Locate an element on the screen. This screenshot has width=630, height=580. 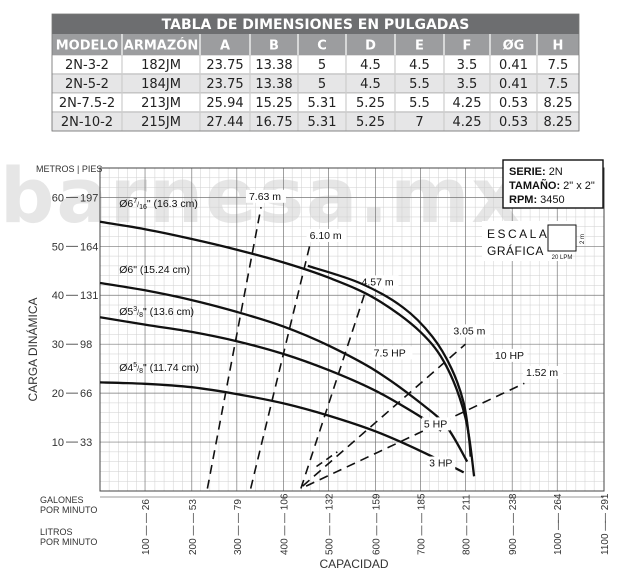
x-tick-label-lpm: 500 — is located at coordinates (330, 540).